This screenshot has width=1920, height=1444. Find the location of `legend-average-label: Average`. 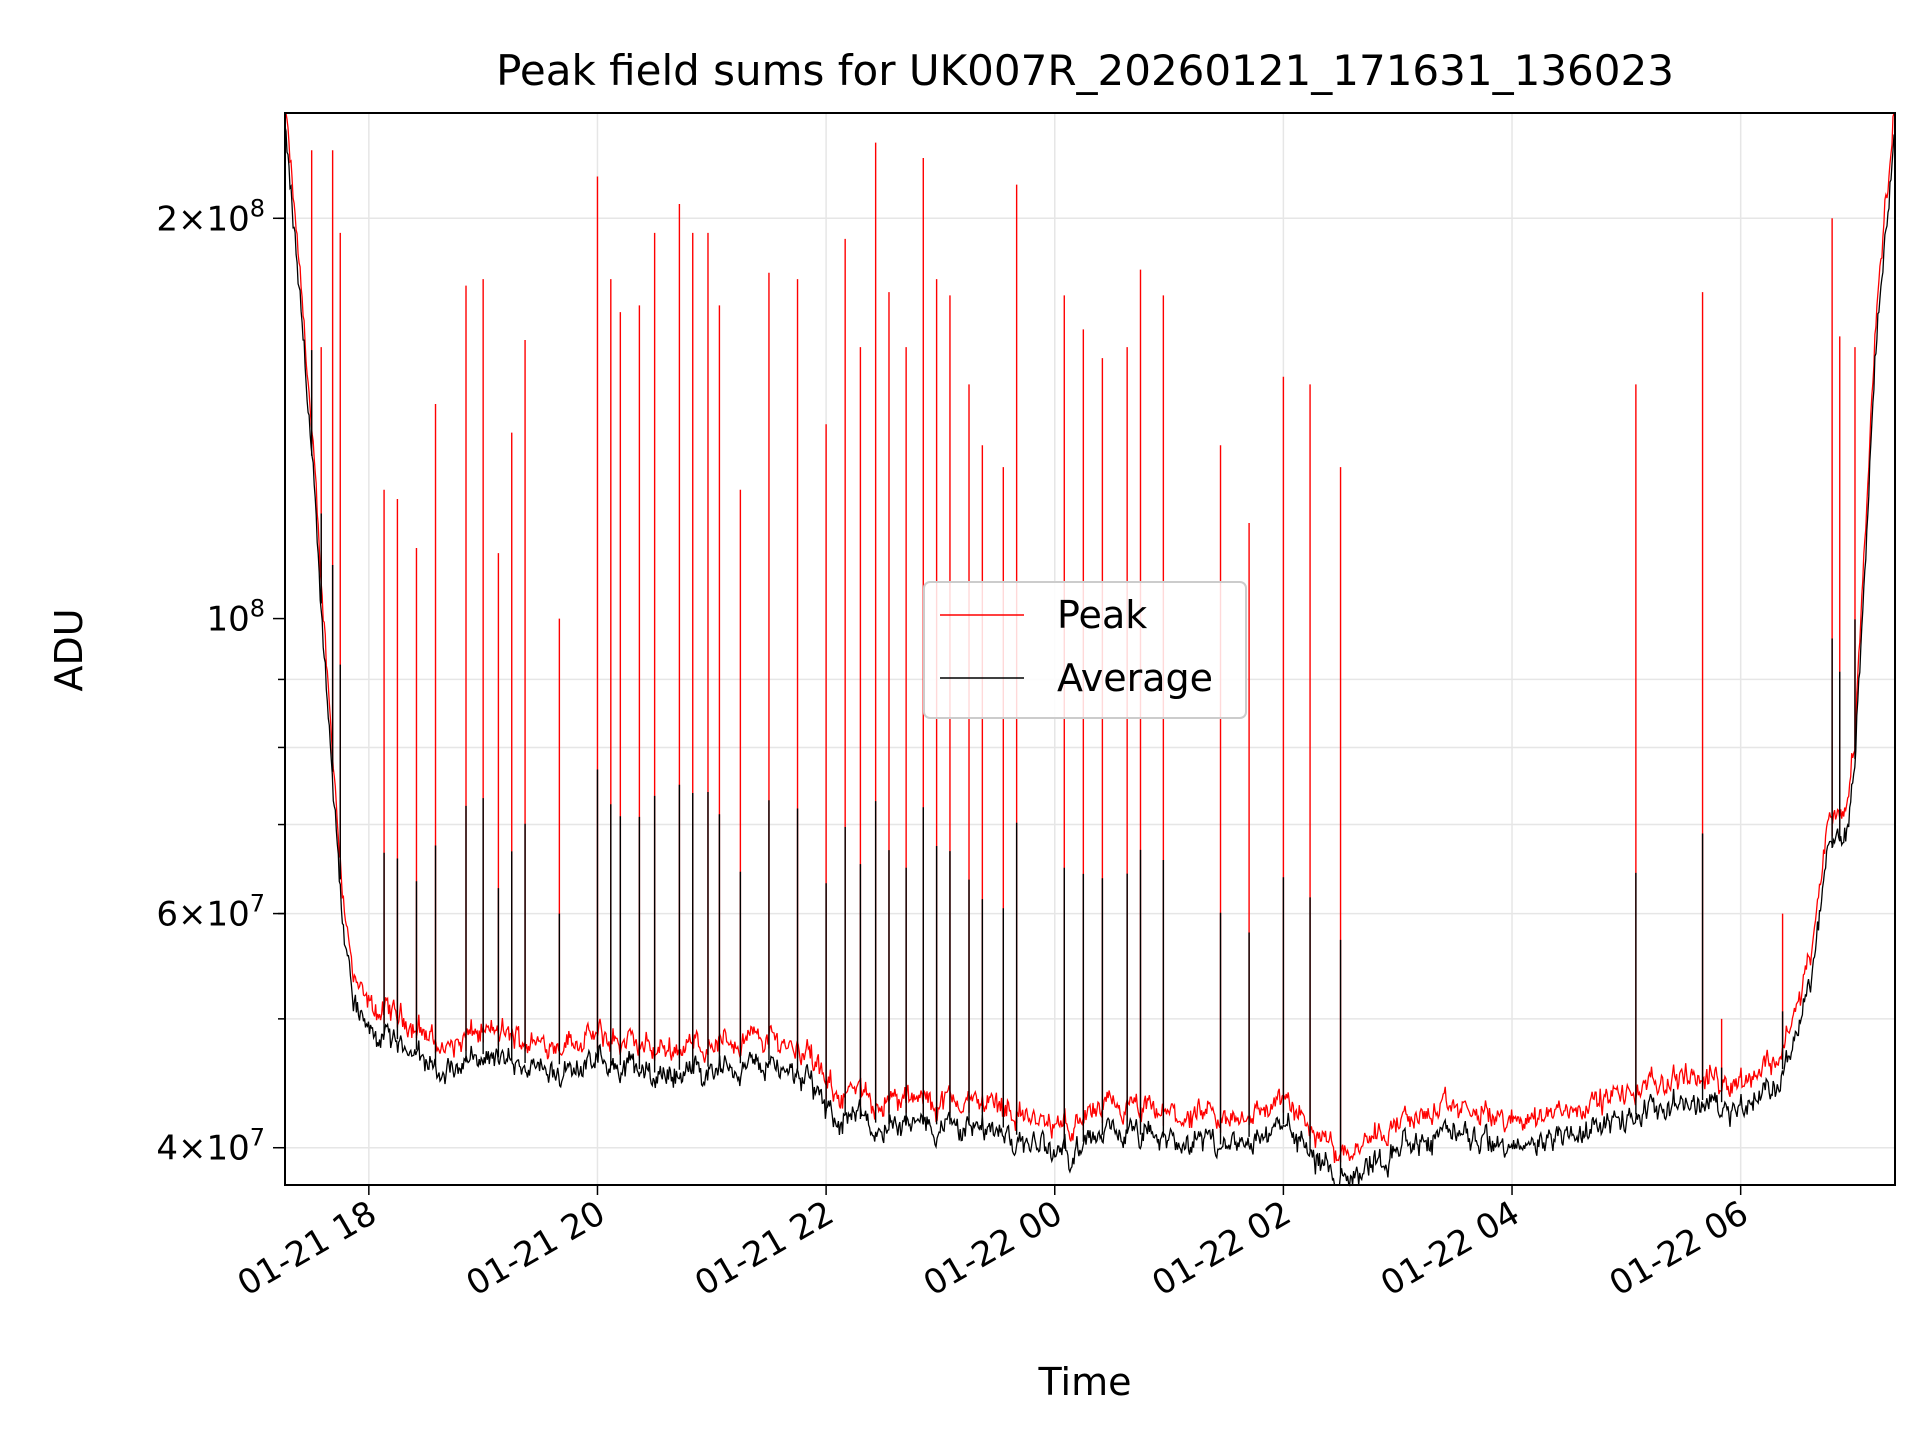

legend-average-label: Average is located at coordinates (1135, 678).